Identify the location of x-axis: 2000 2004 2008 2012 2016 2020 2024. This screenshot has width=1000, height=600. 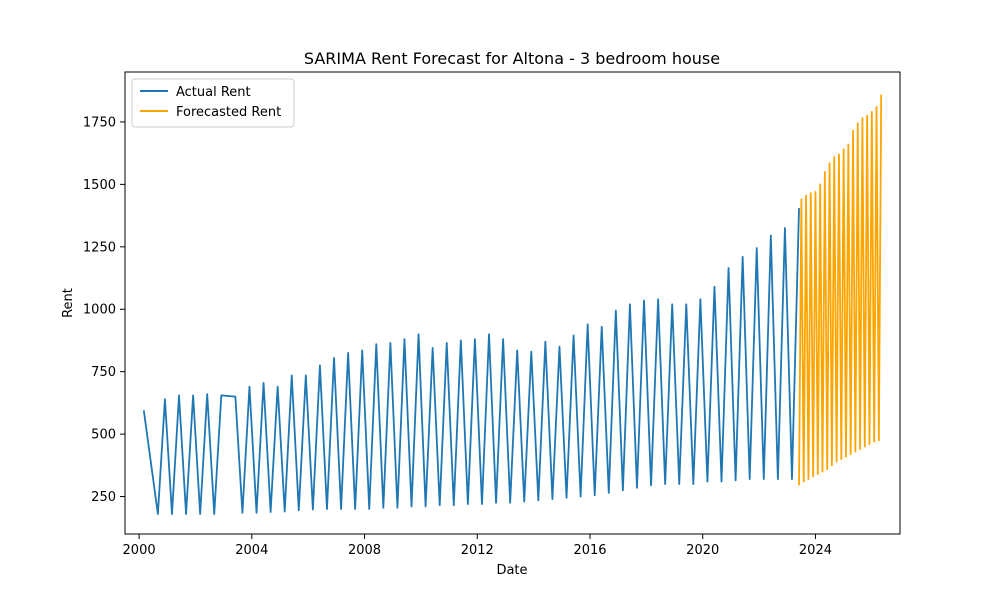
(477, 546).